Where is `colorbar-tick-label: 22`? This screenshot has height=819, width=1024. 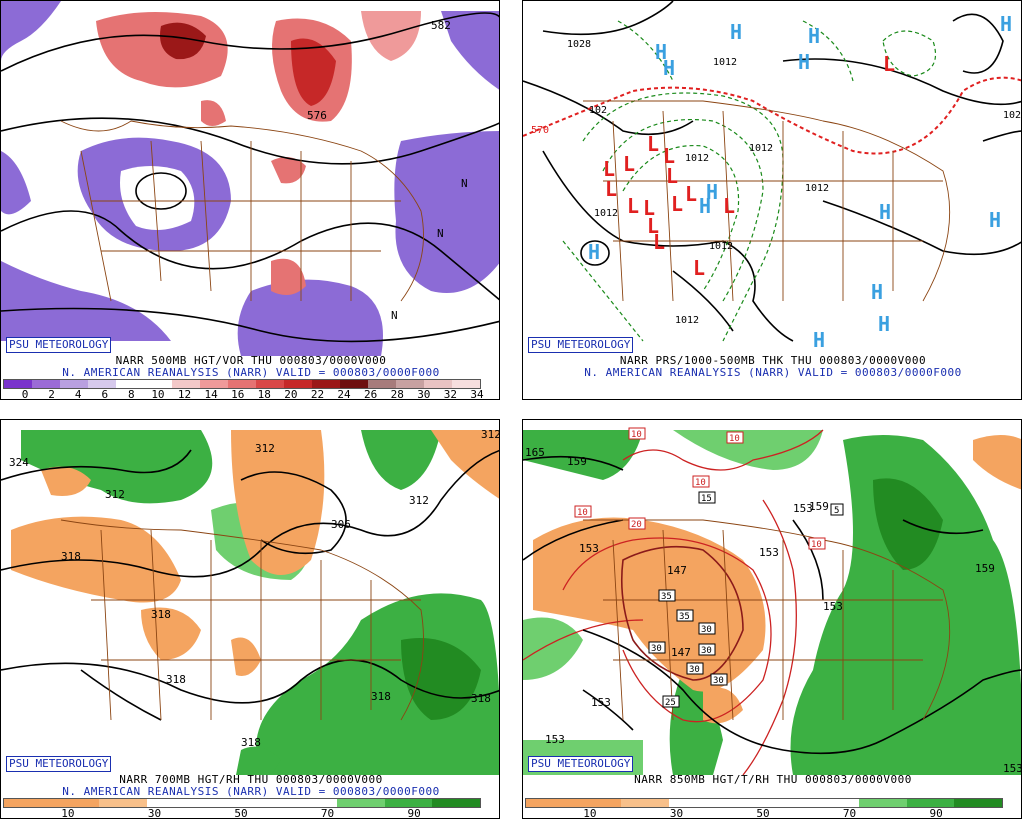
colorbar-tick-label: 22 is located at coordinates (317, 394).